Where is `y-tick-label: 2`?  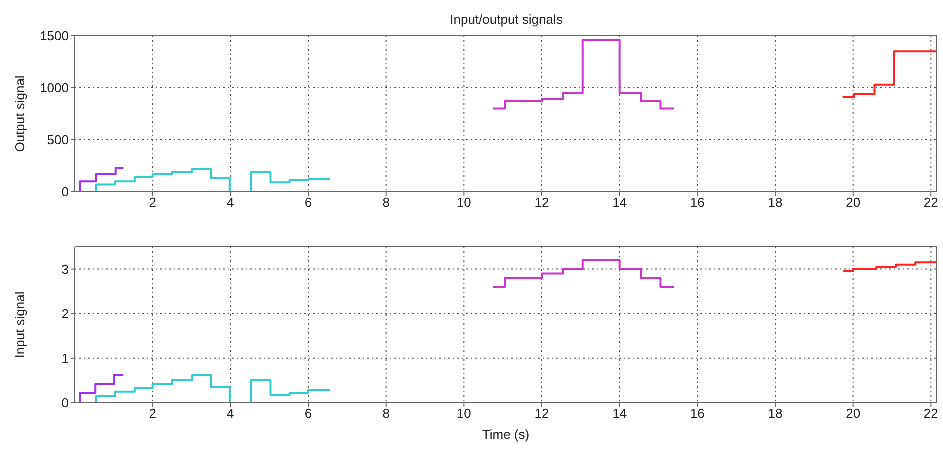
y-tick-label: 2 is located at coordinates (65, 314).